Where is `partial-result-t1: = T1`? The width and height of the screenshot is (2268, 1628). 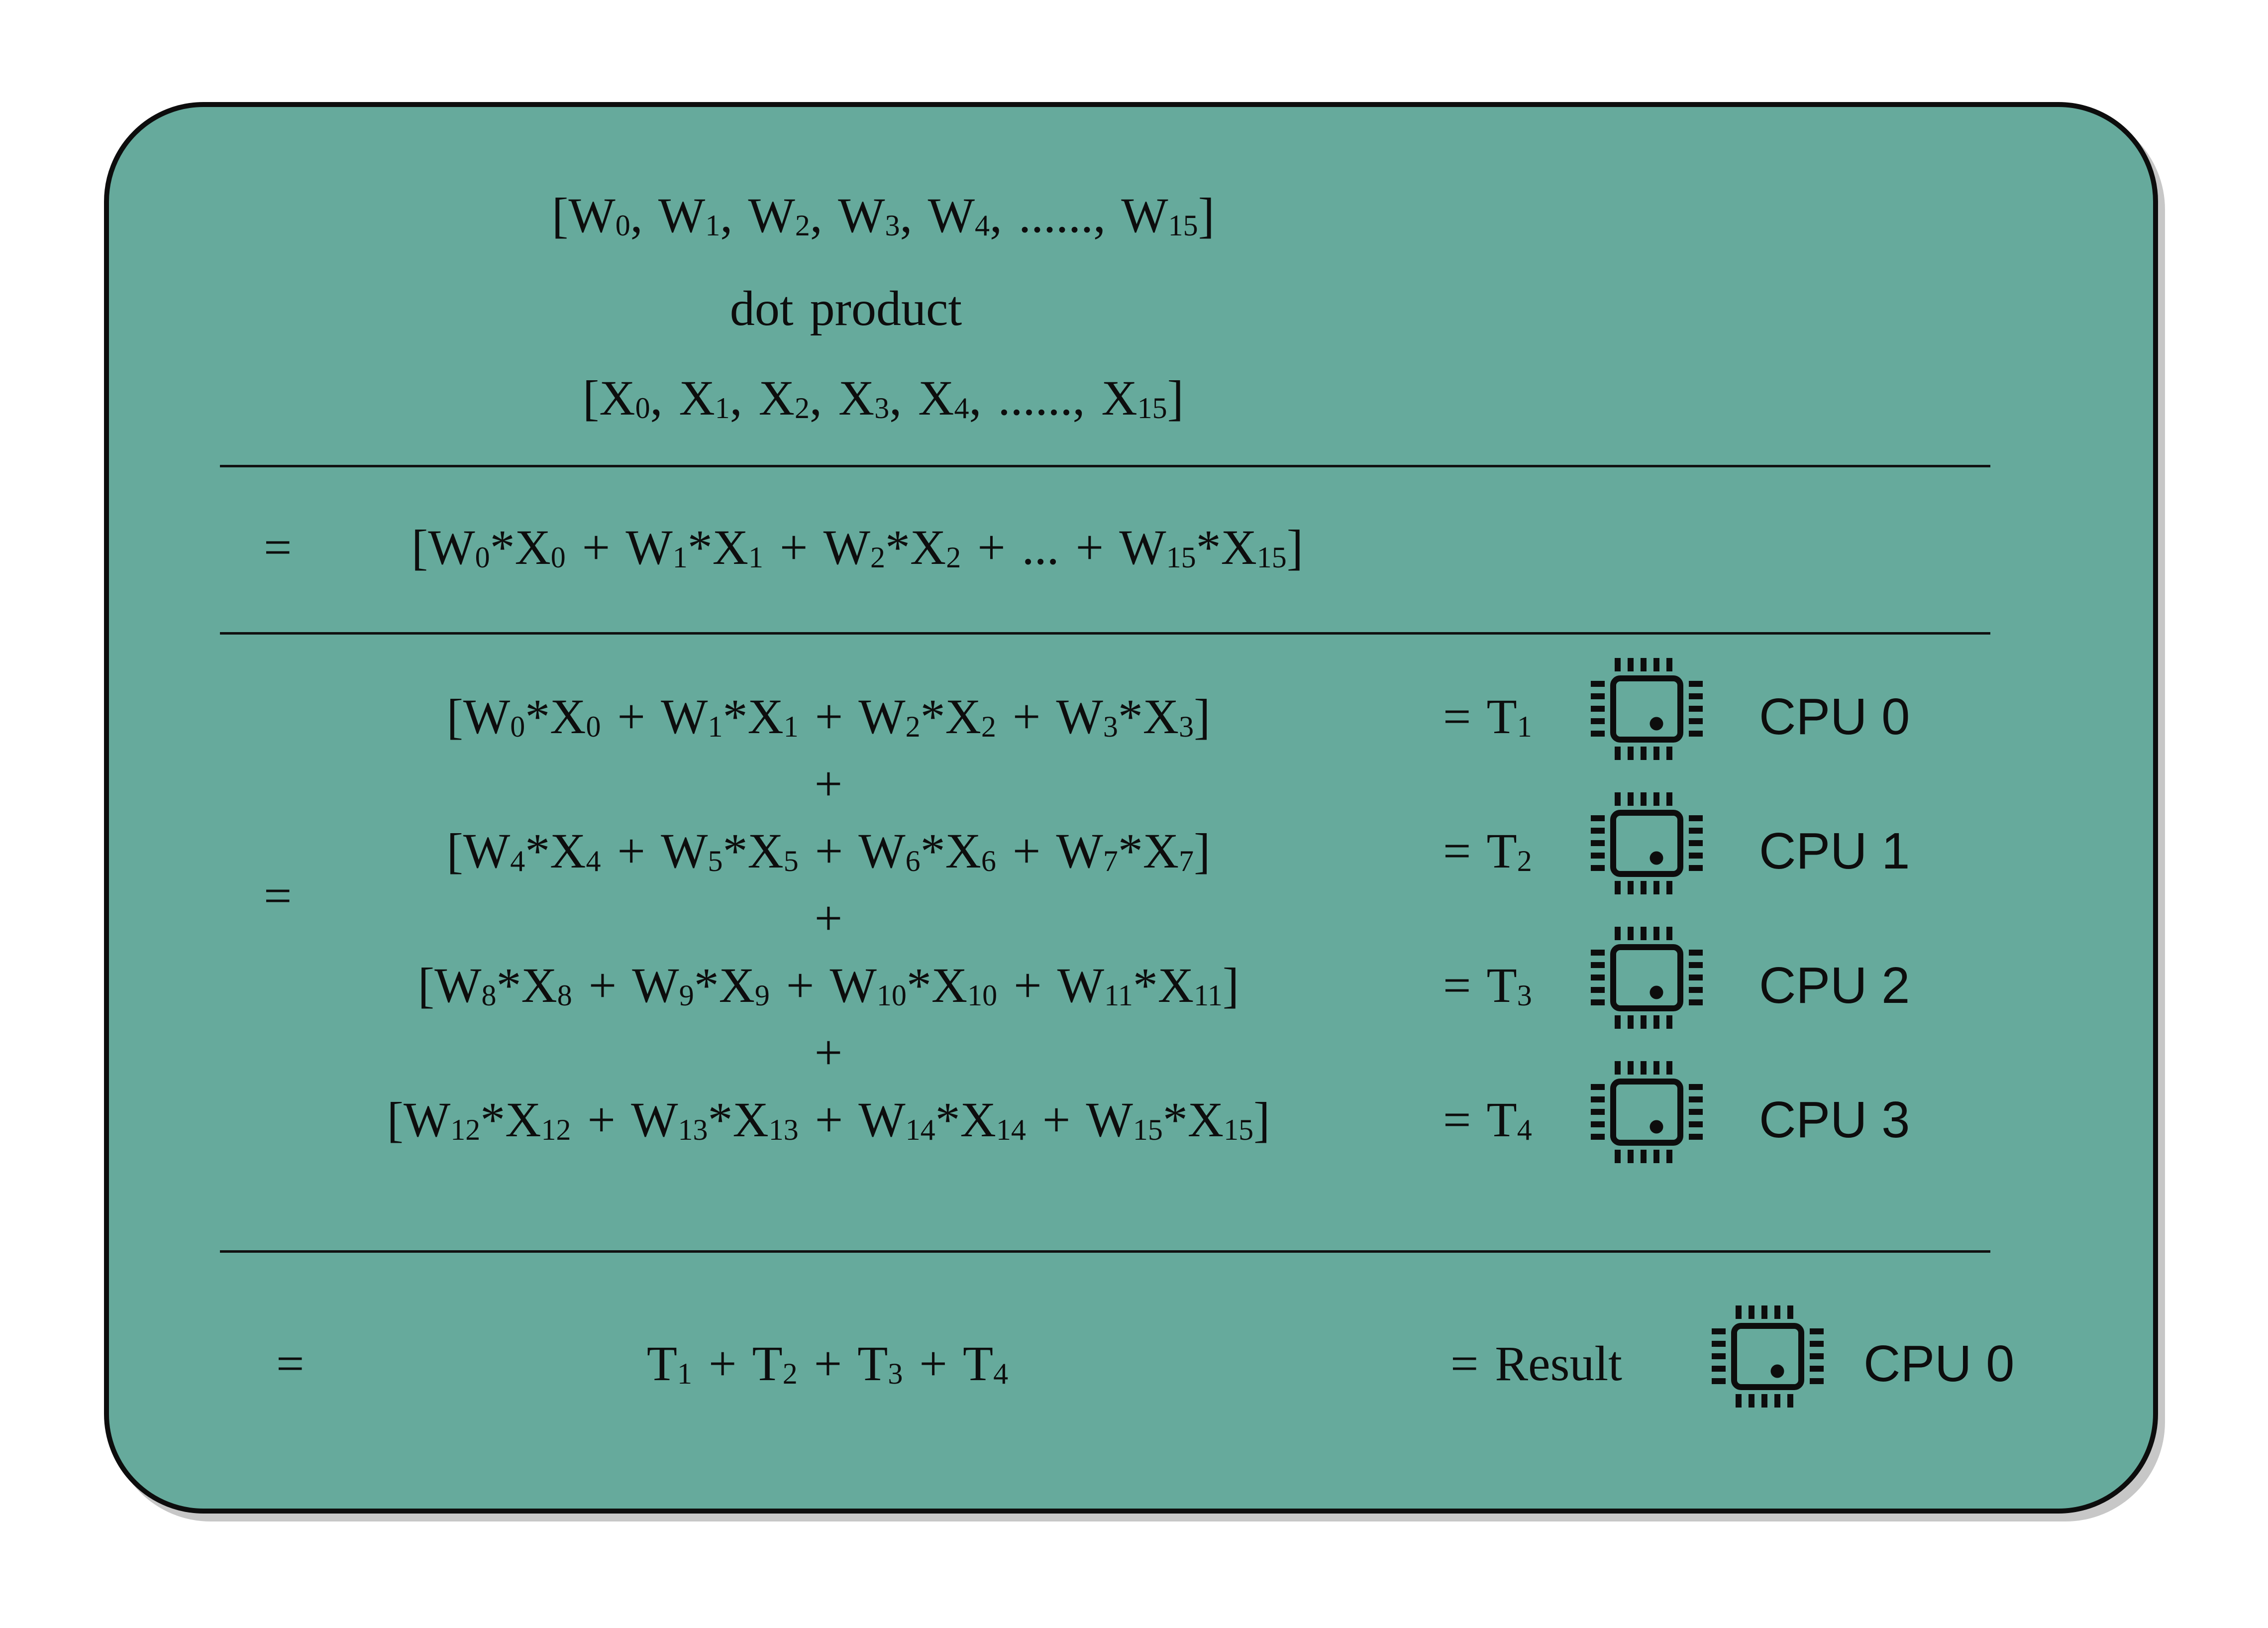
partial-result-t1: = T1 is located at coordinates (1487, 716).